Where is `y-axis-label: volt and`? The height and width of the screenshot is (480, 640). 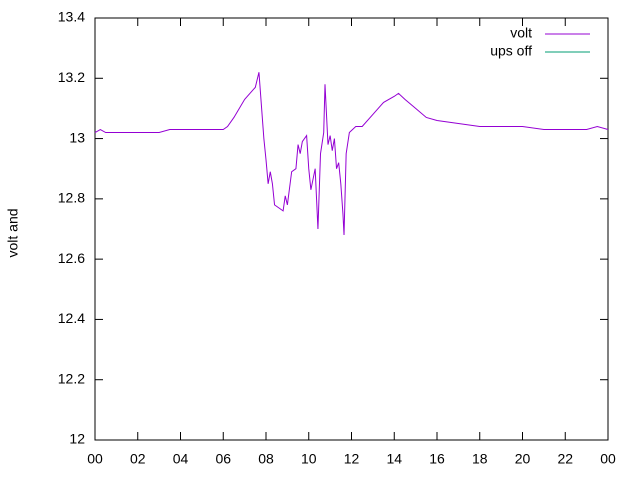 y-axis-label: volt and is located at coordinates (13, 232).